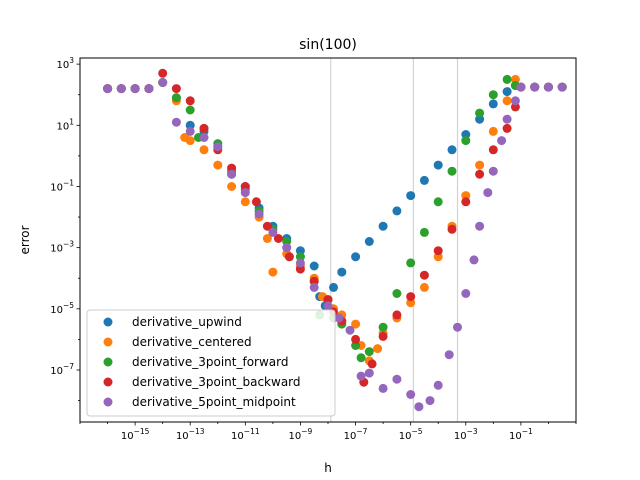 Image resolution: width=640 pixels, height=480 pixels. Describe the element at coordinates (301, 434) in the screenshot. I see `x-tick-label--9: 10⁻⁹` at that location.